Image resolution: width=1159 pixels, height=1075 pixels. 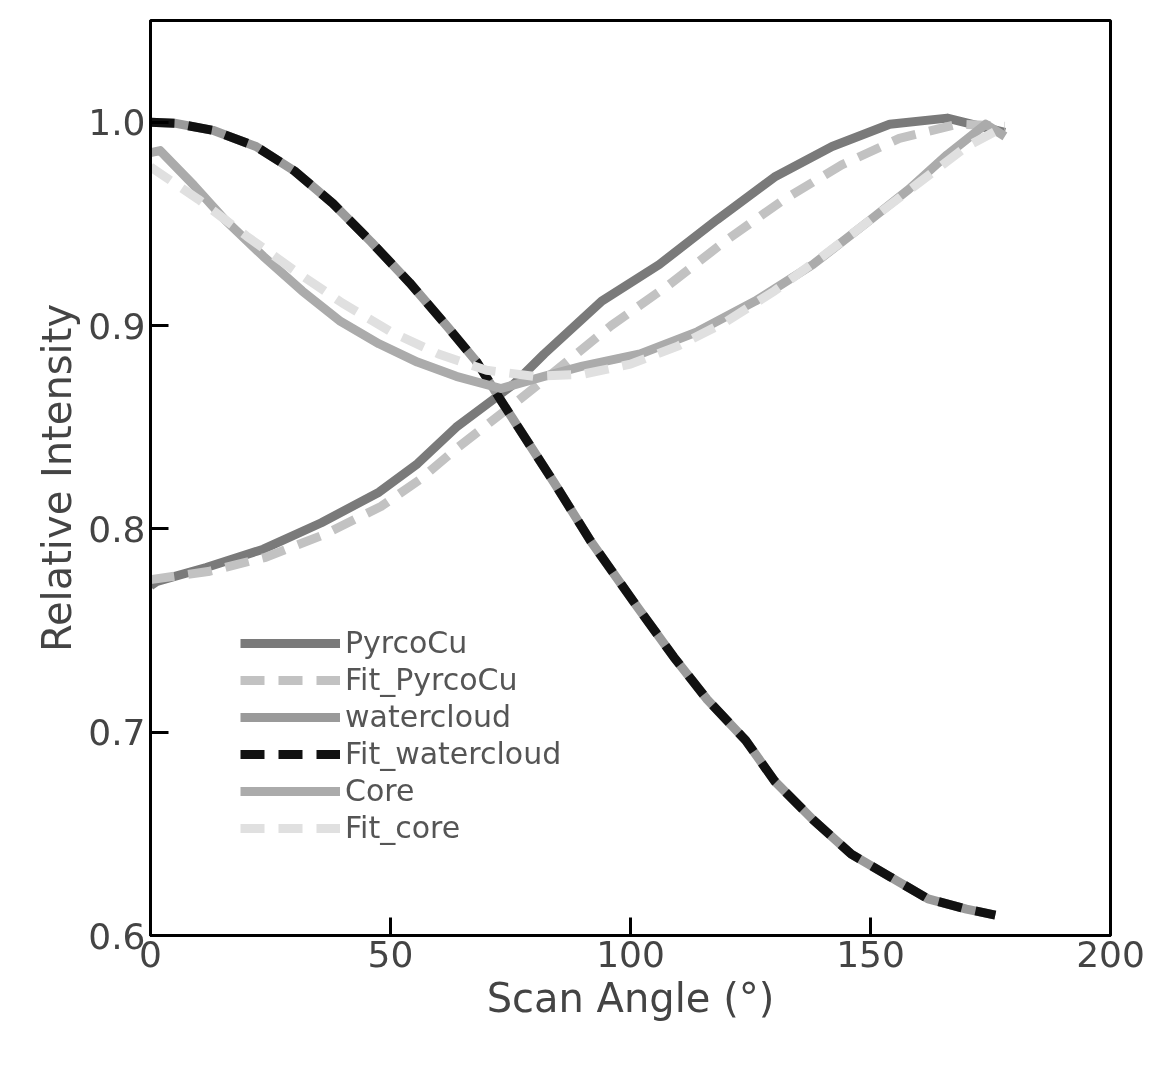 What do you see at coordinates (117, 326) in the screenshot?
I see `y-tick-label: 0.9` at bounding box center [117, 326].